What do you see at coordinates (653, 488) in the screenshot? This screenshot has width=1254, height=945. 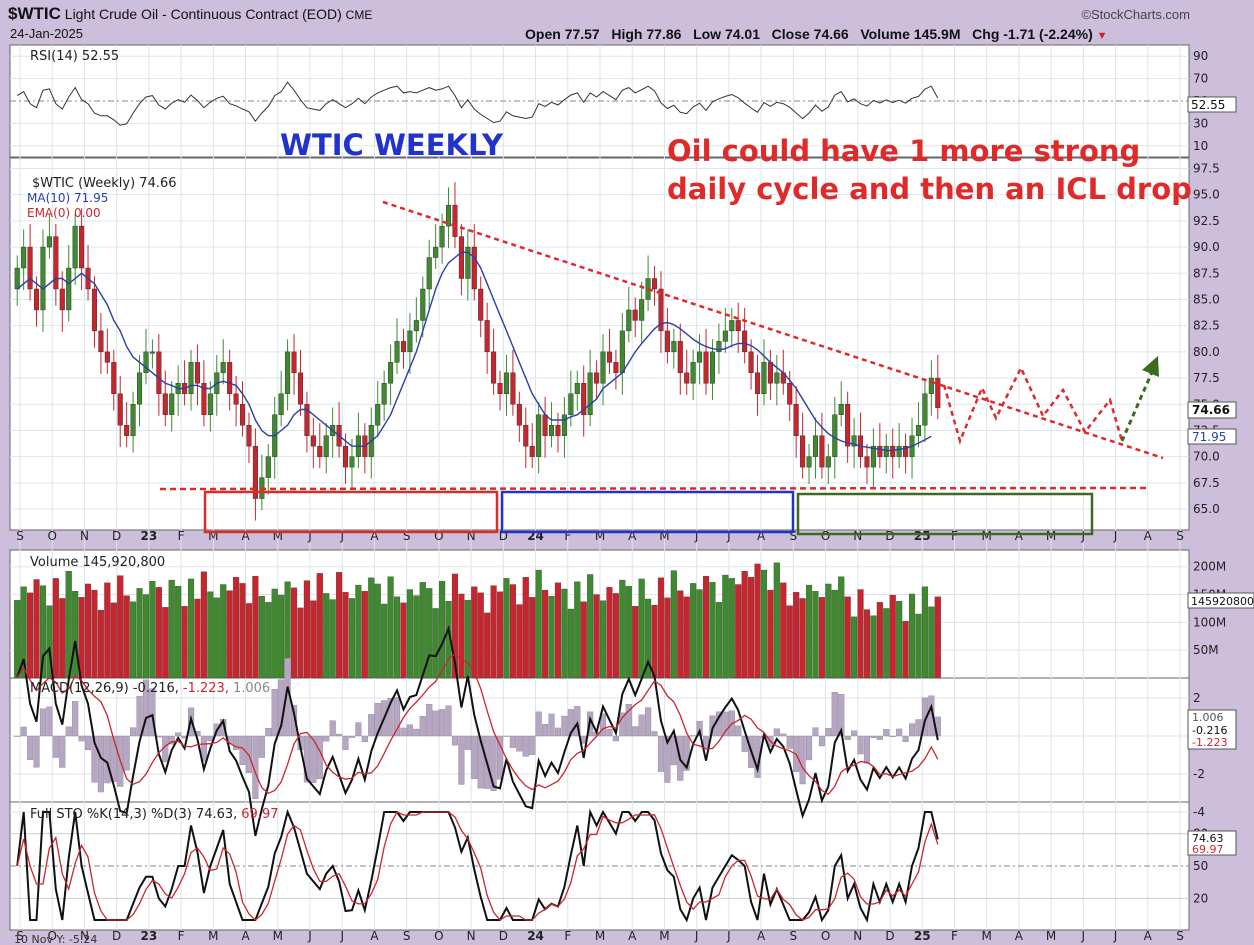 I see `support-line` at bounding box center [653, 488].